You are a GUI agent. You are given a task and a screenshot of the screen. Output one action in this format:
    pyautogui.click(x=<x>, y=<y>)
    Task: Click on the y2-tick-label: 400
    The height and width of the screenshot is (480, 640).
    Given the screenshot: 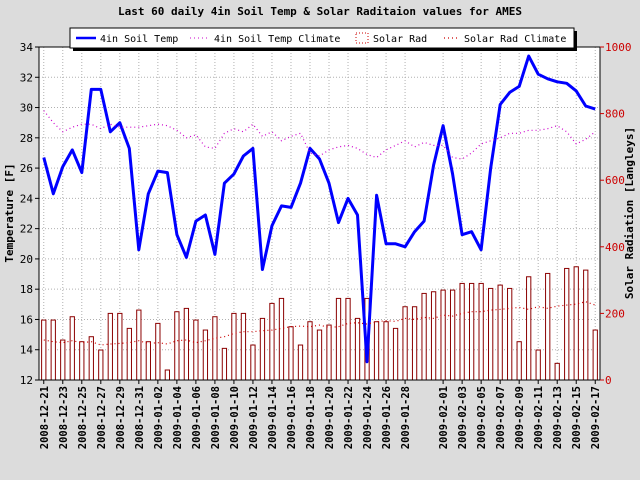 What is the action you would take?
    pyautogui.click(x=615, y=247)
    